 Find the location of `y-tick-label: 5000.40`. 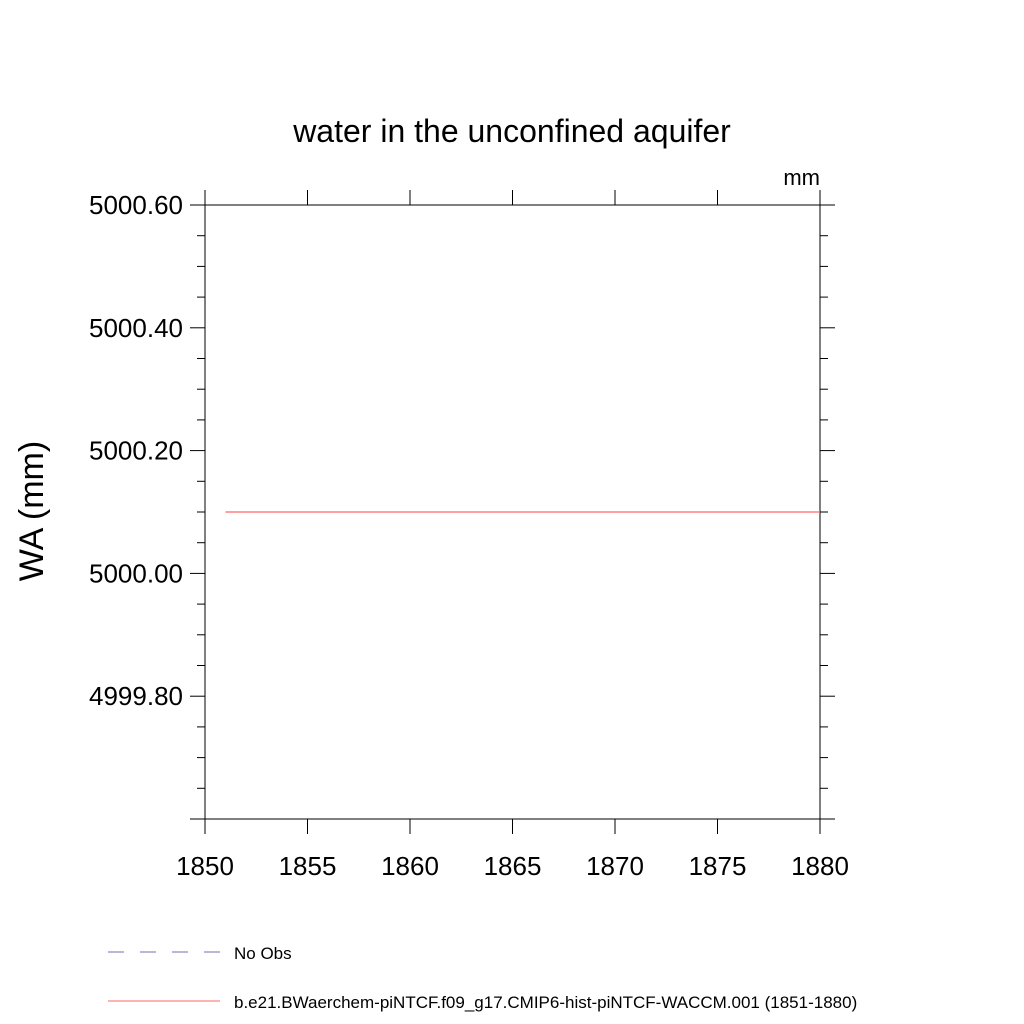

y-tick-label: 5000.40 is located at coordinates (136, 328).